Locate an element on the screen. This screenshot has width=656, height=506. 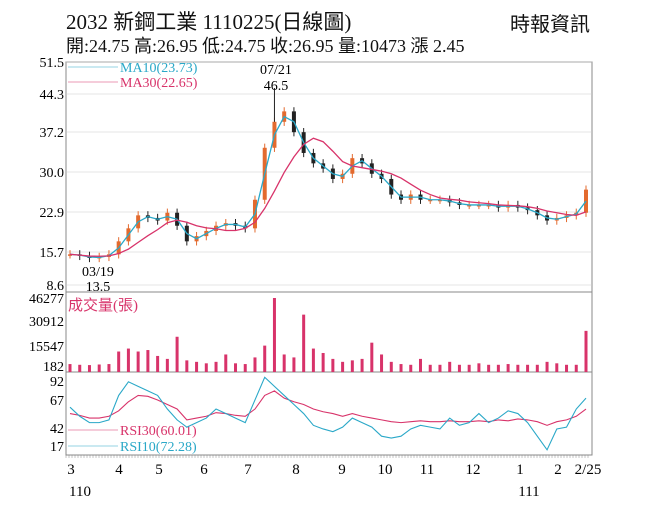
x-tick-label: 12 is located at coordinates (473, 470).